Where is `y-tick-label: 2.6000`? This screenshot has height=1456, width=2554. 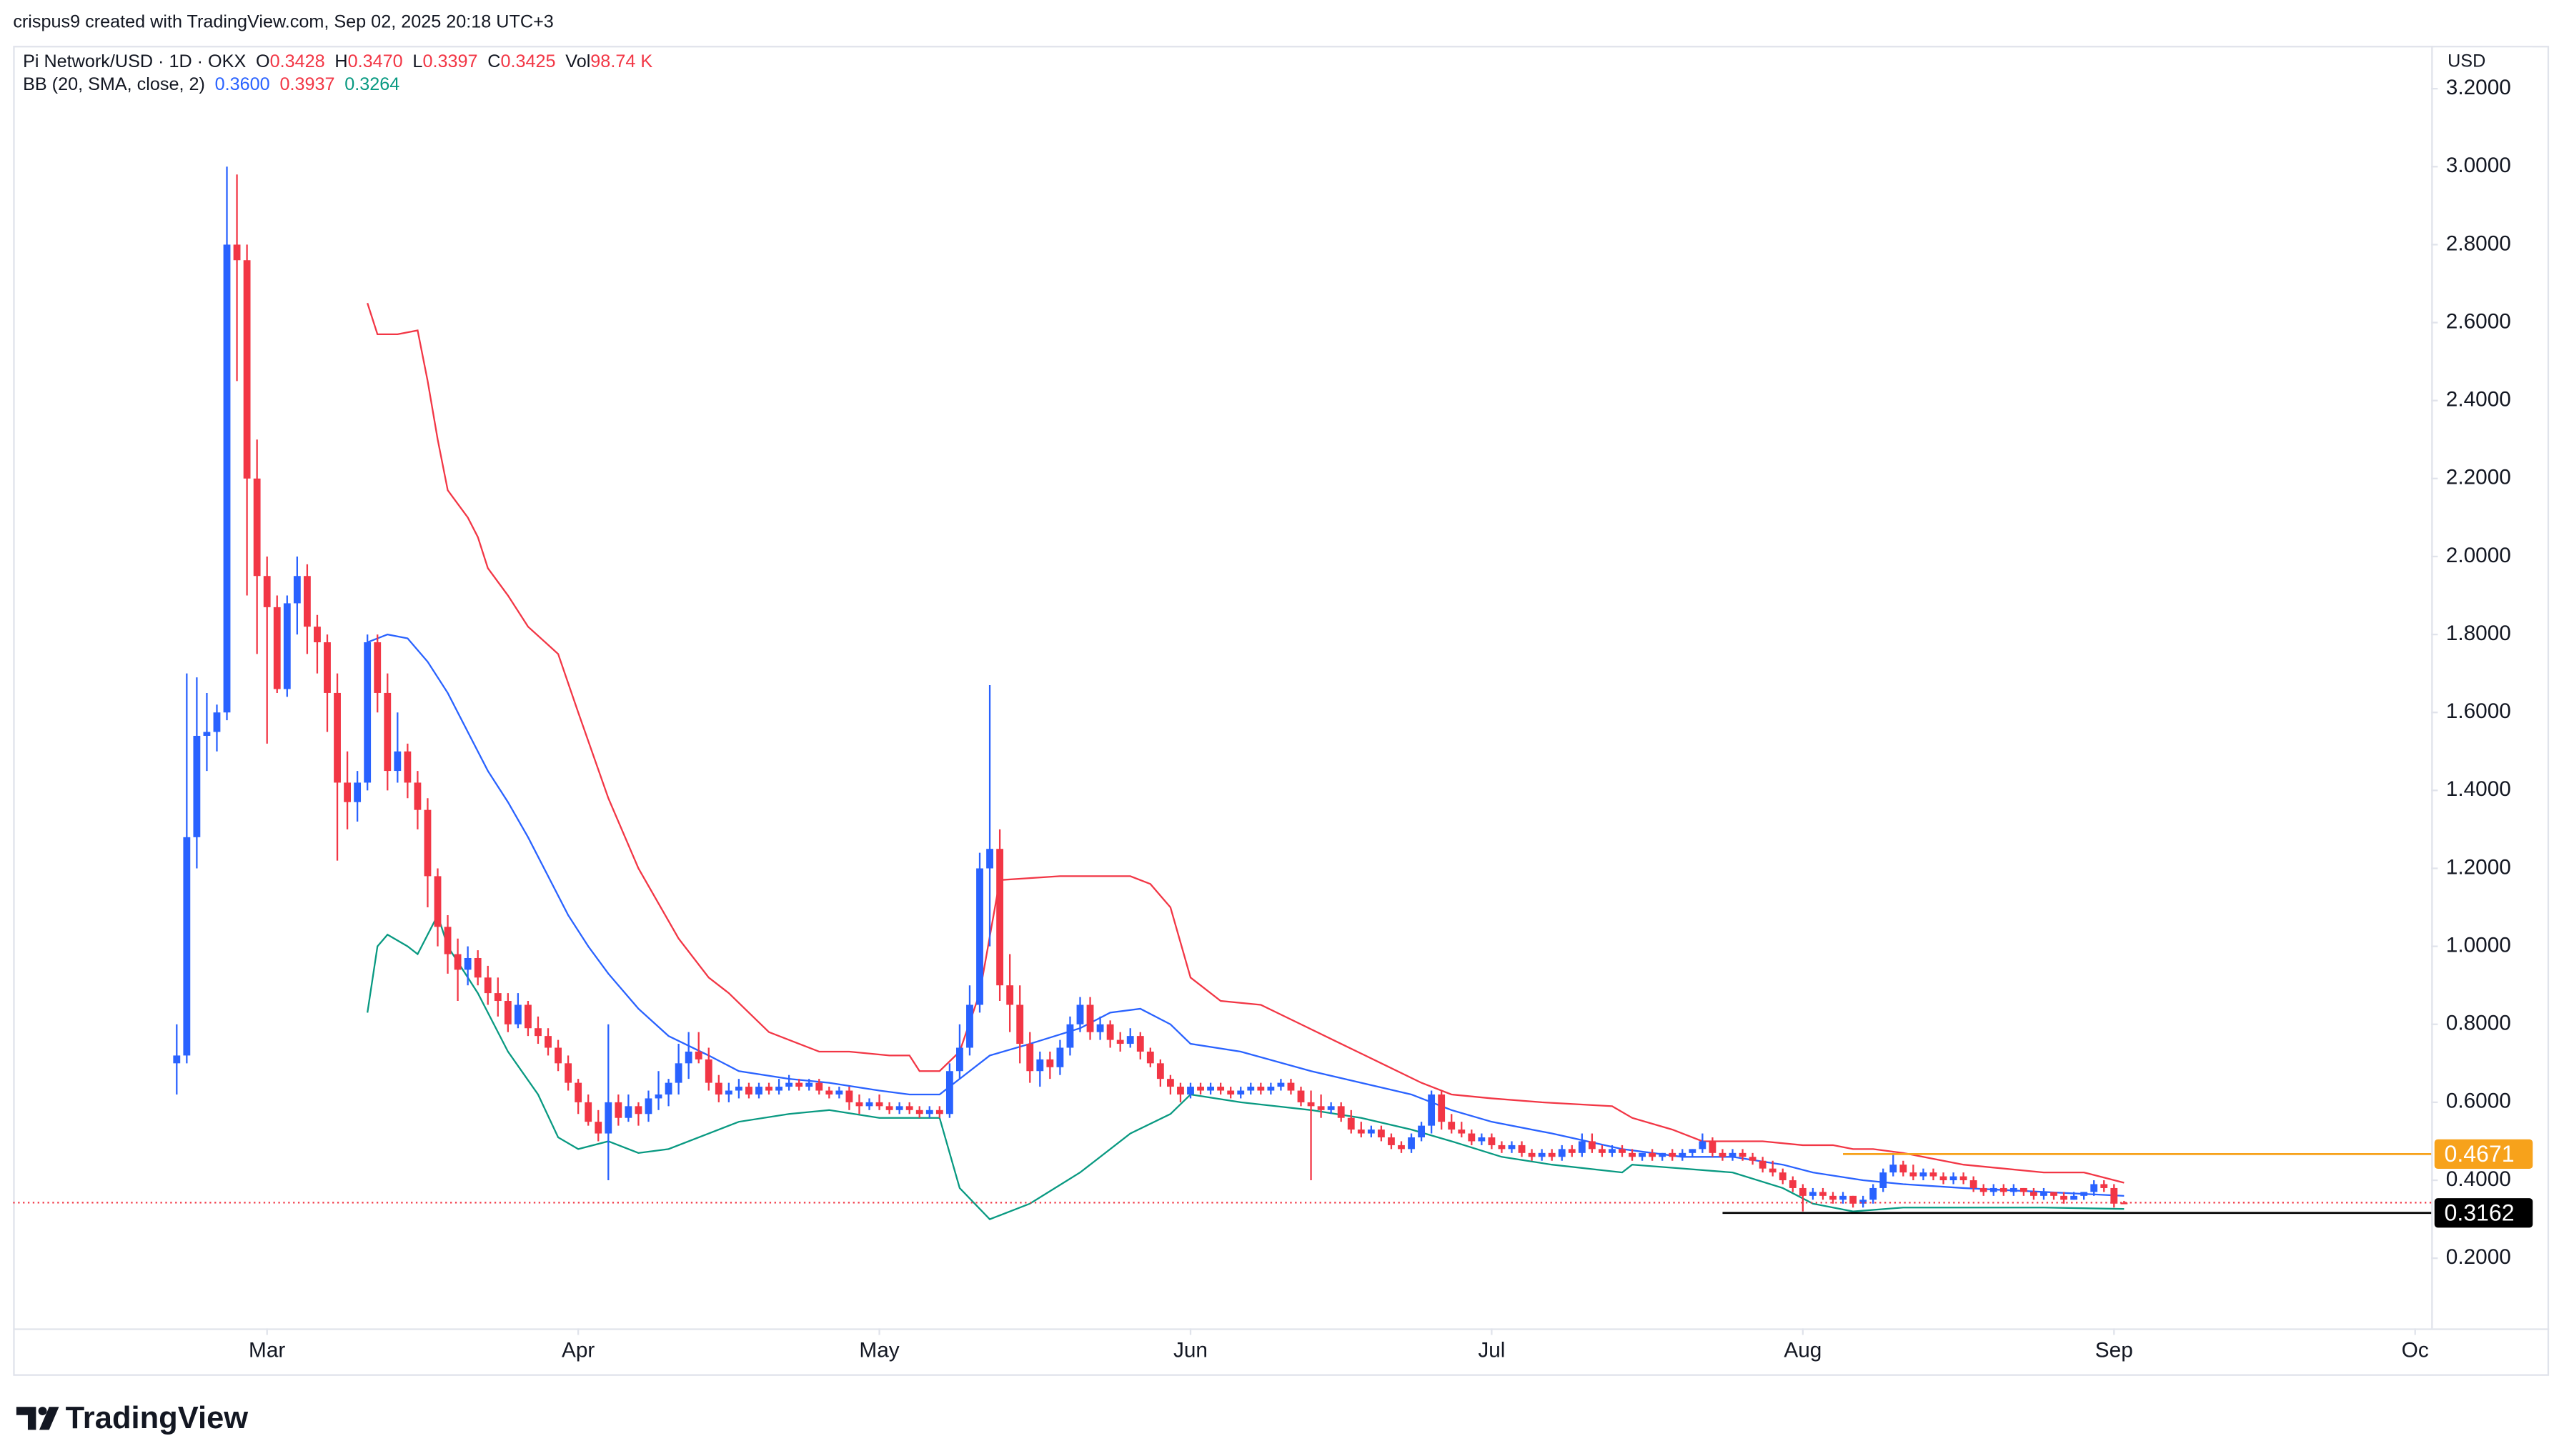
y-tick-label: 2.6000 is located at coordinates (2478, 321).